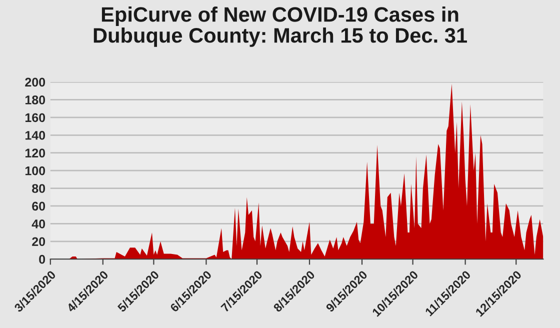 This screenshot has width=560, height=328. I want to click on y-tick-label: 200, so click(35, 82).